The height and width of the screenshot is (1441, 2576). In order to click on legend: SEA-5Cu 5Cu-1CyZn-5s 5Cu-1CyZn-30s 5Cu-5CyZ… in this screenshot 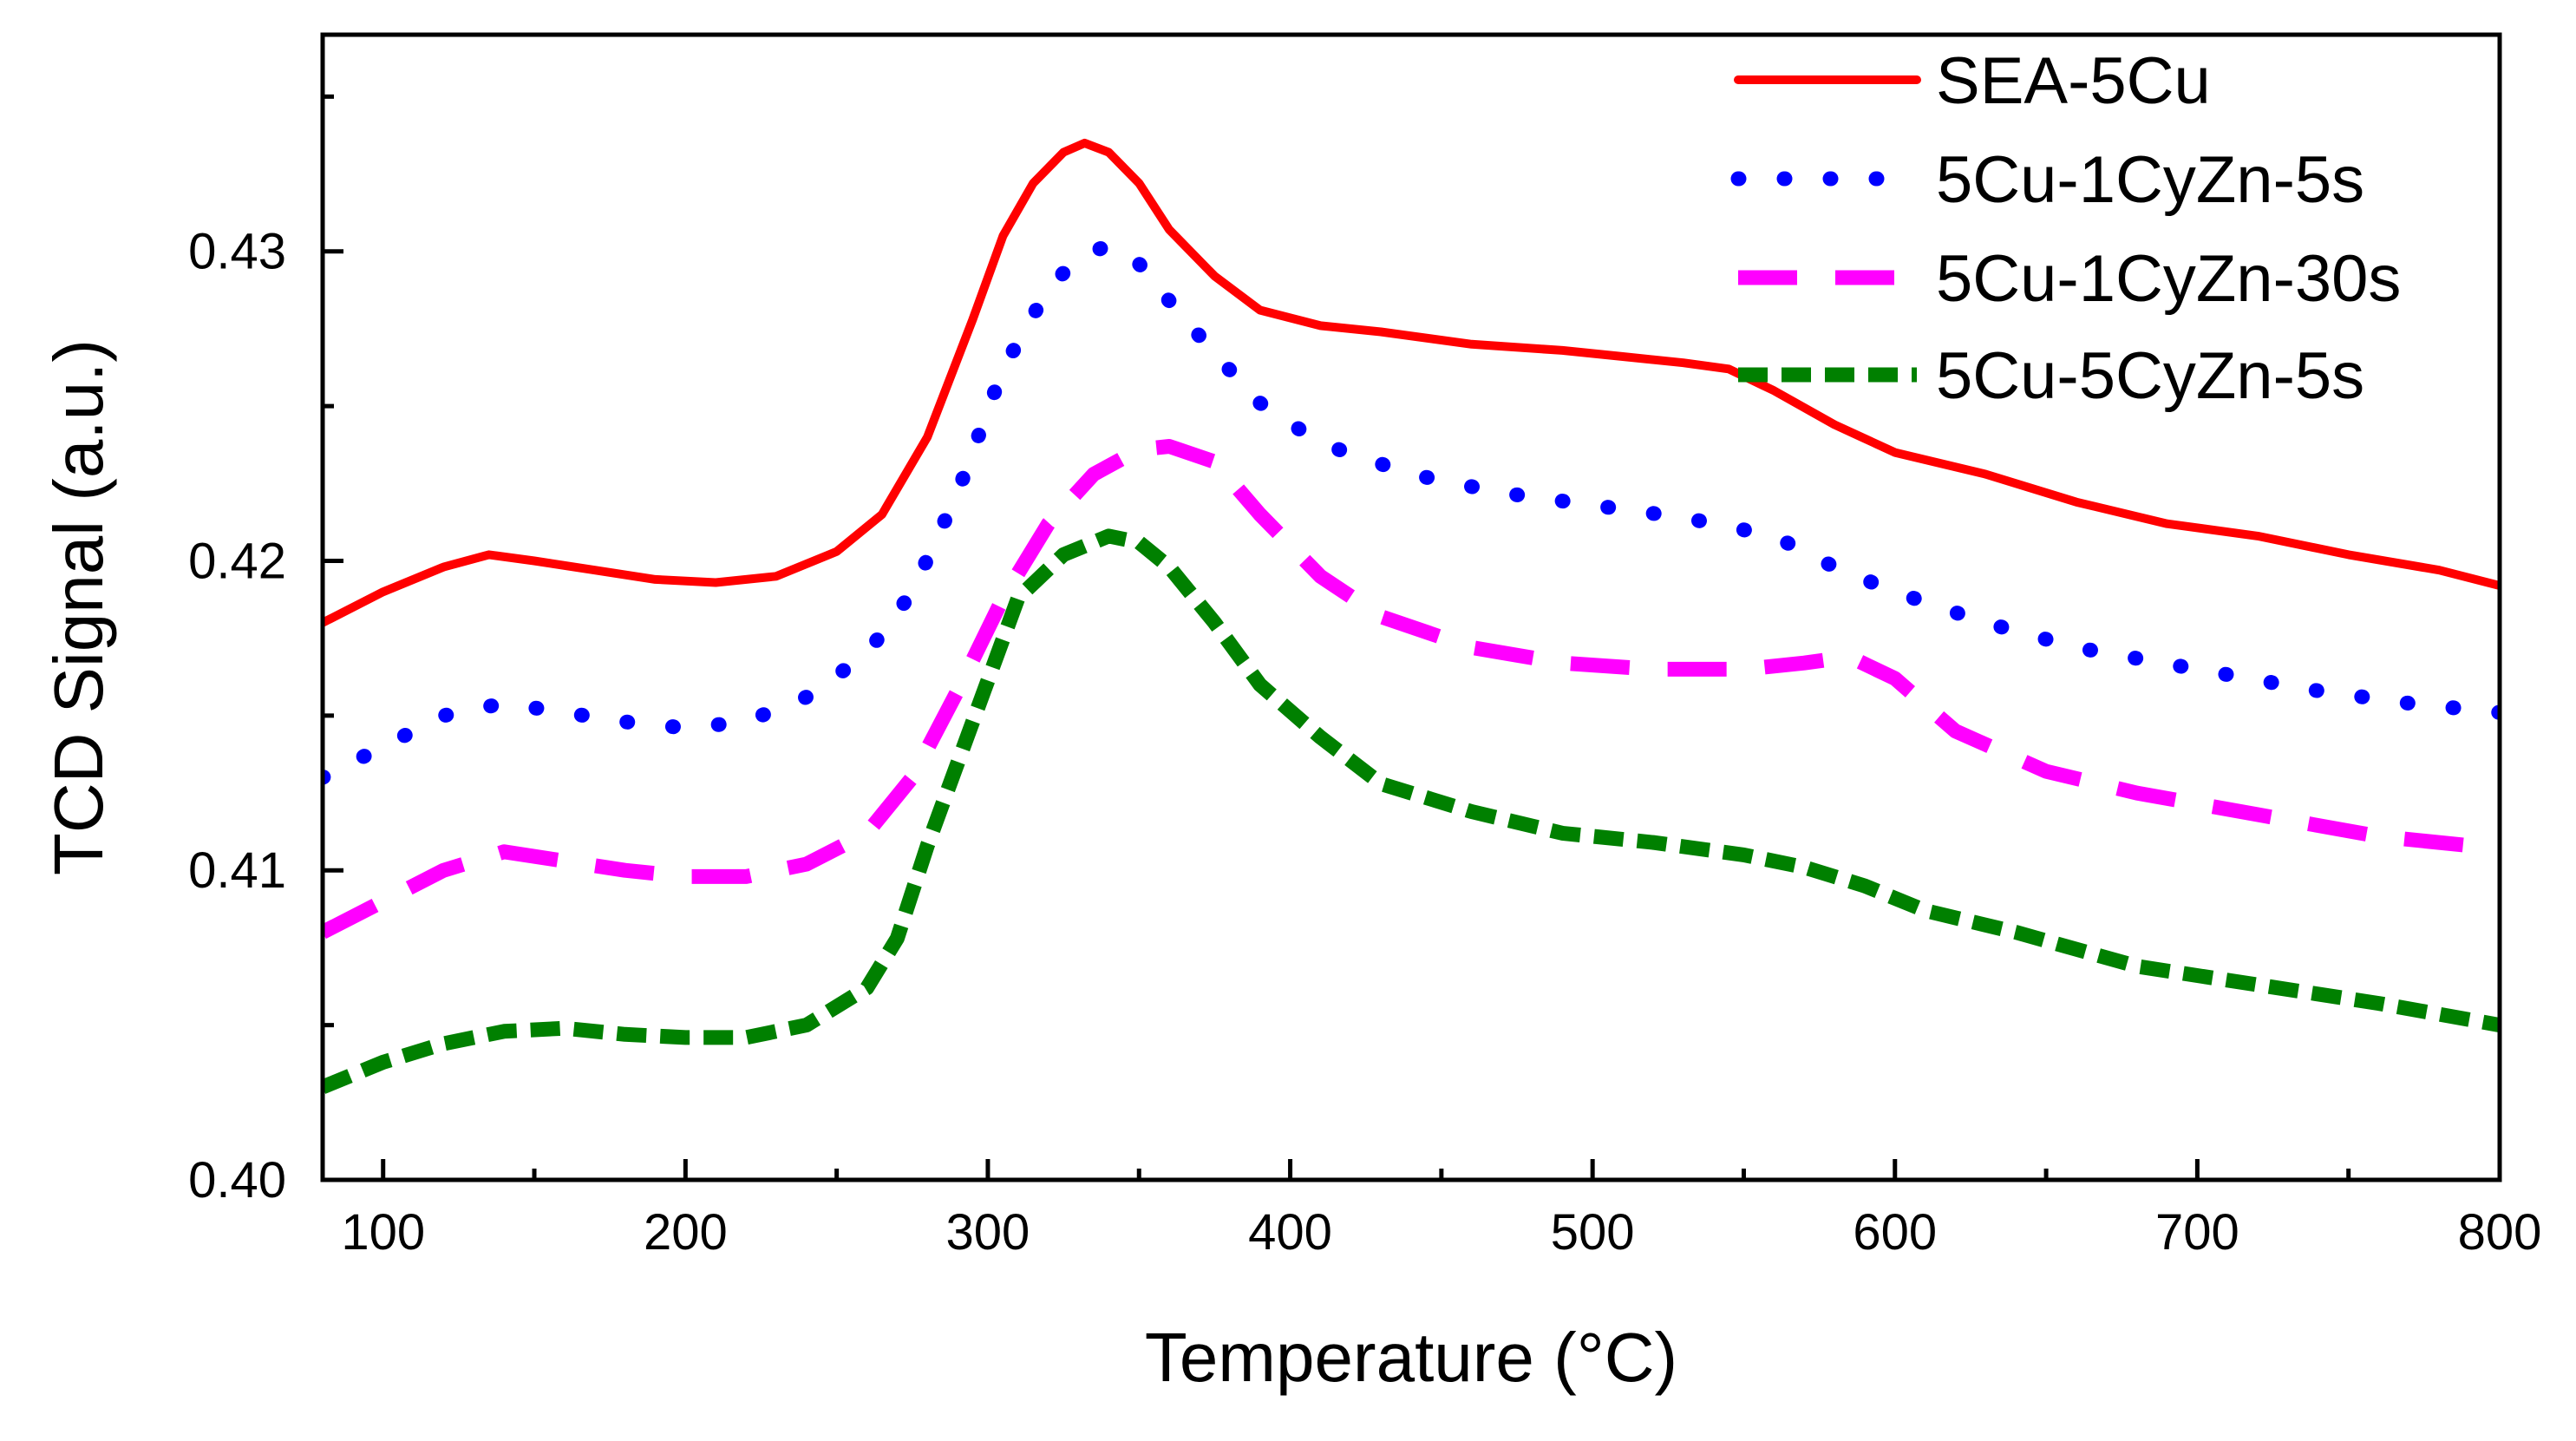, I will do `click(2065, 228)`.